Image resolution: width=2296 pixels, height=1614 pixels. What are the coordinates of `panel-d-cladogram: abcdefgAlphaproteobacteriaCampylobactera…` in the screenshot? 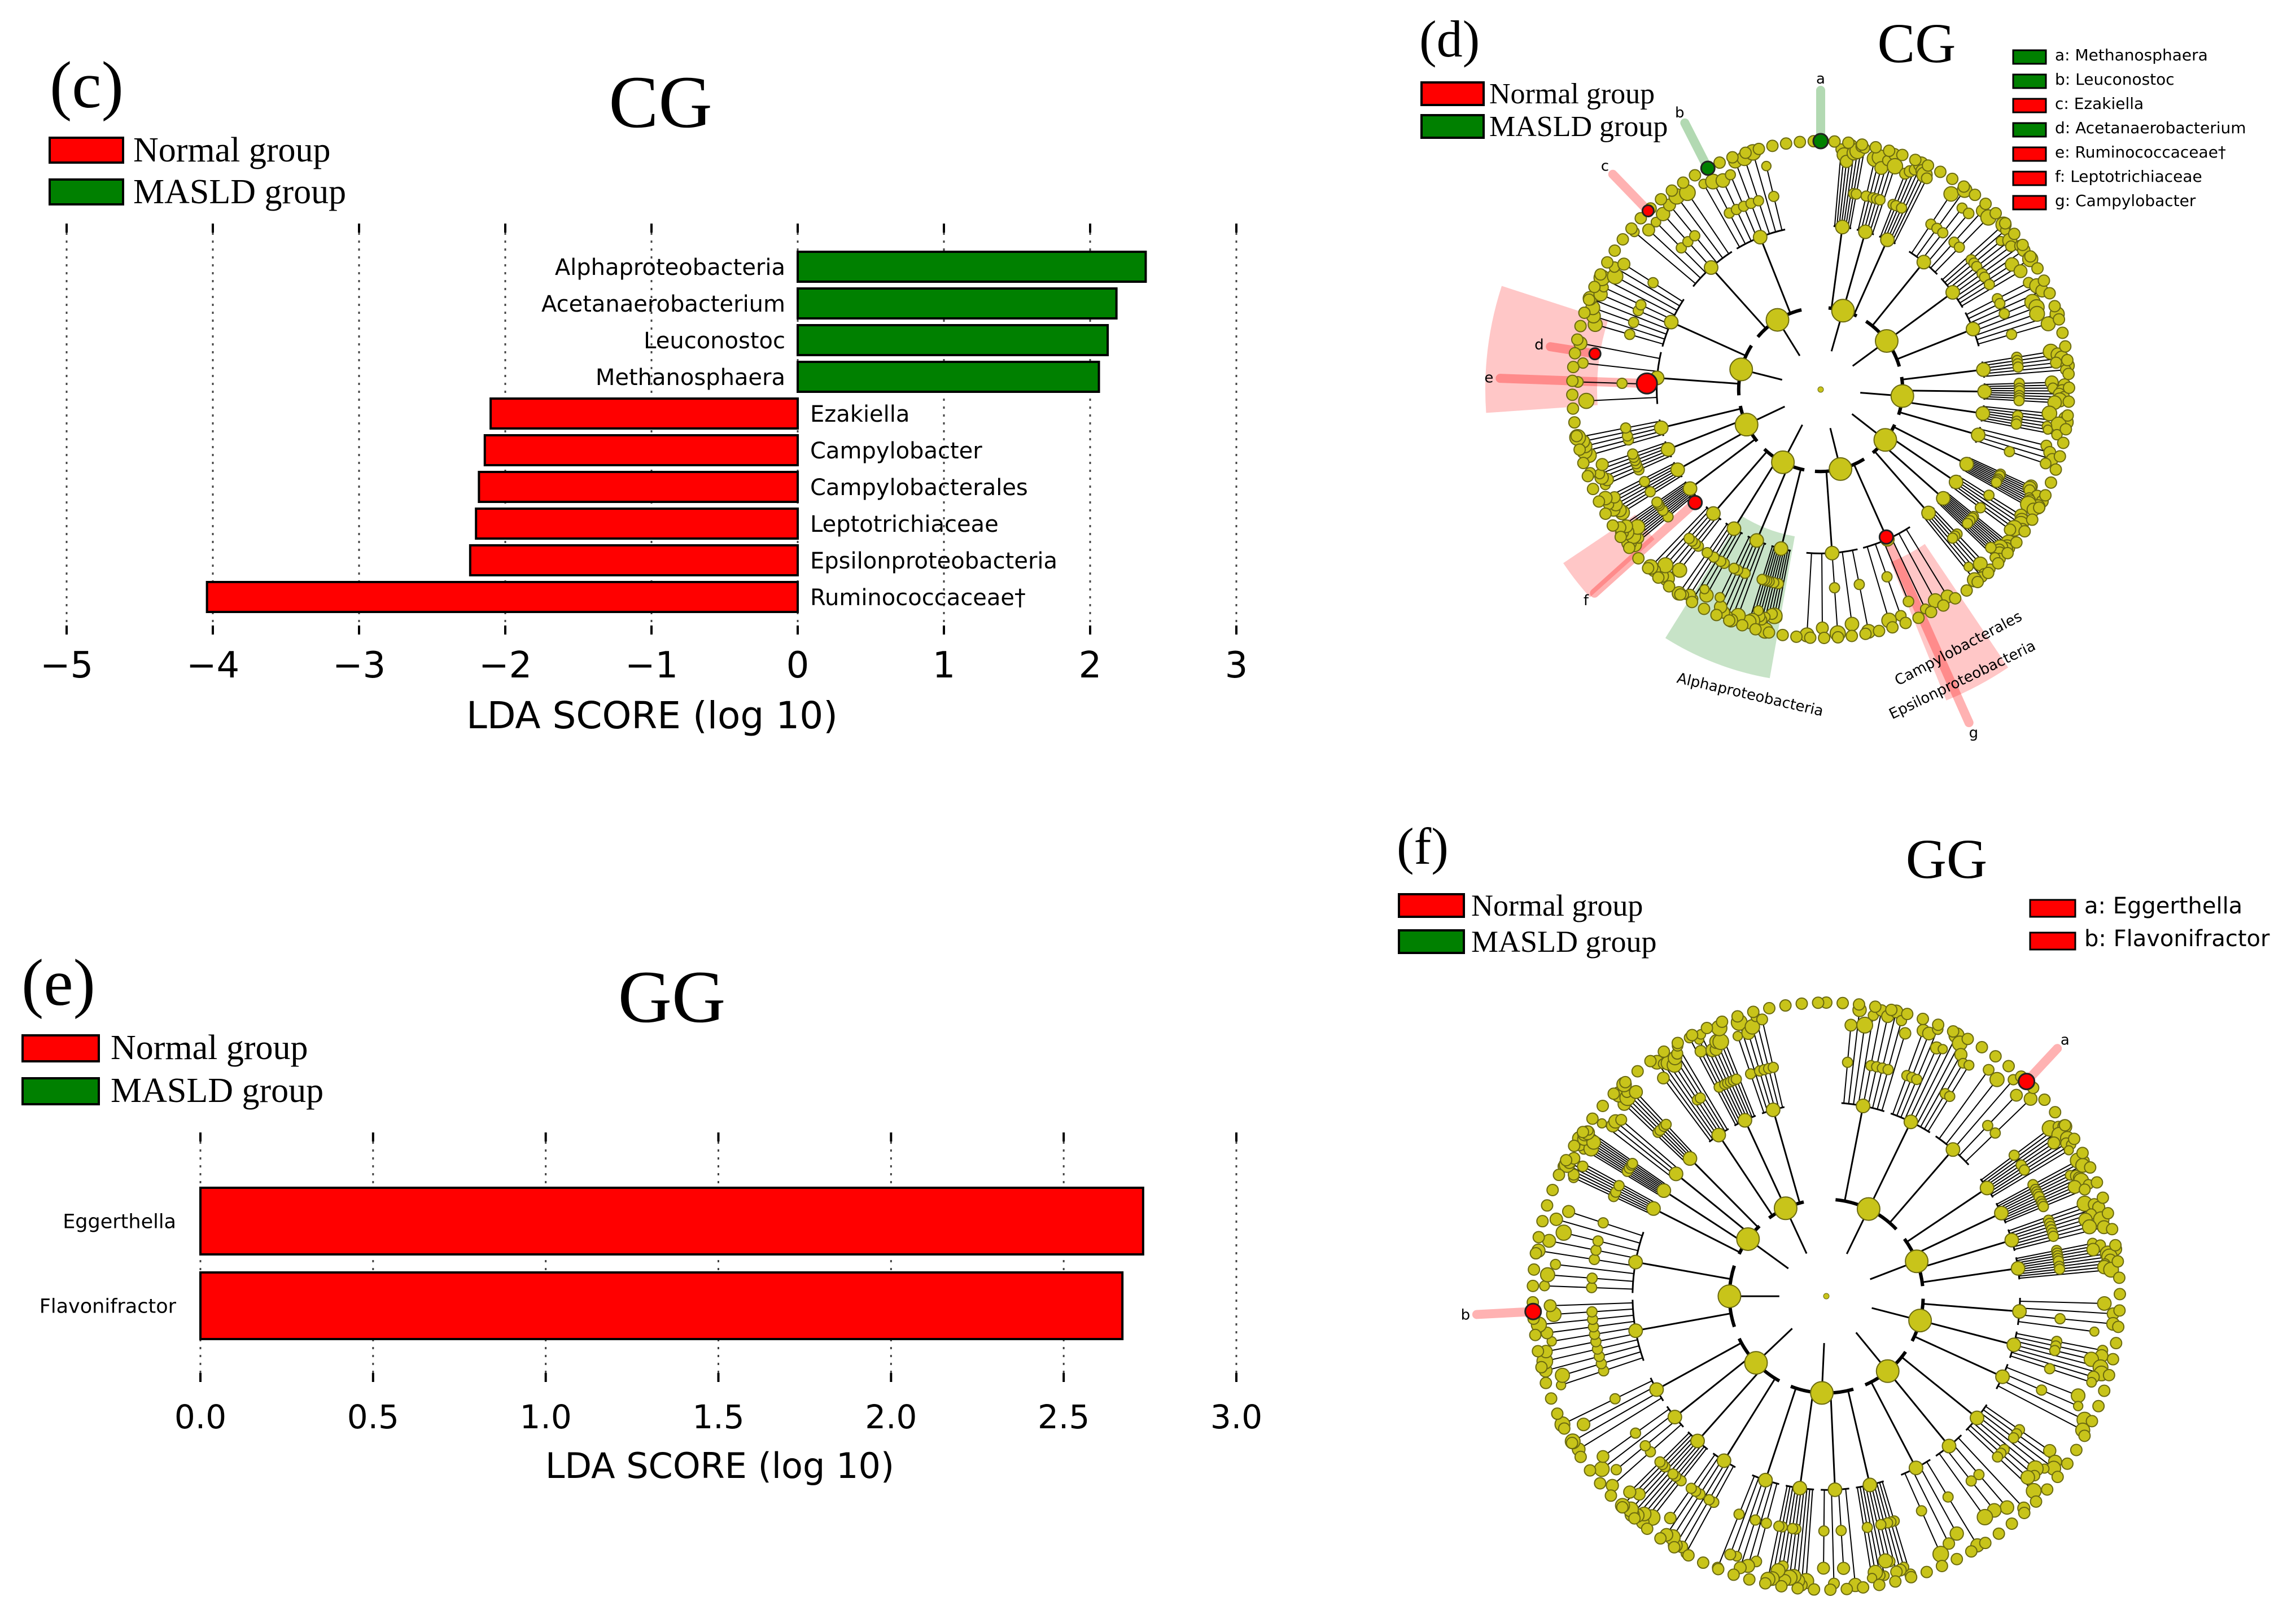 It's located at (1779, 406).